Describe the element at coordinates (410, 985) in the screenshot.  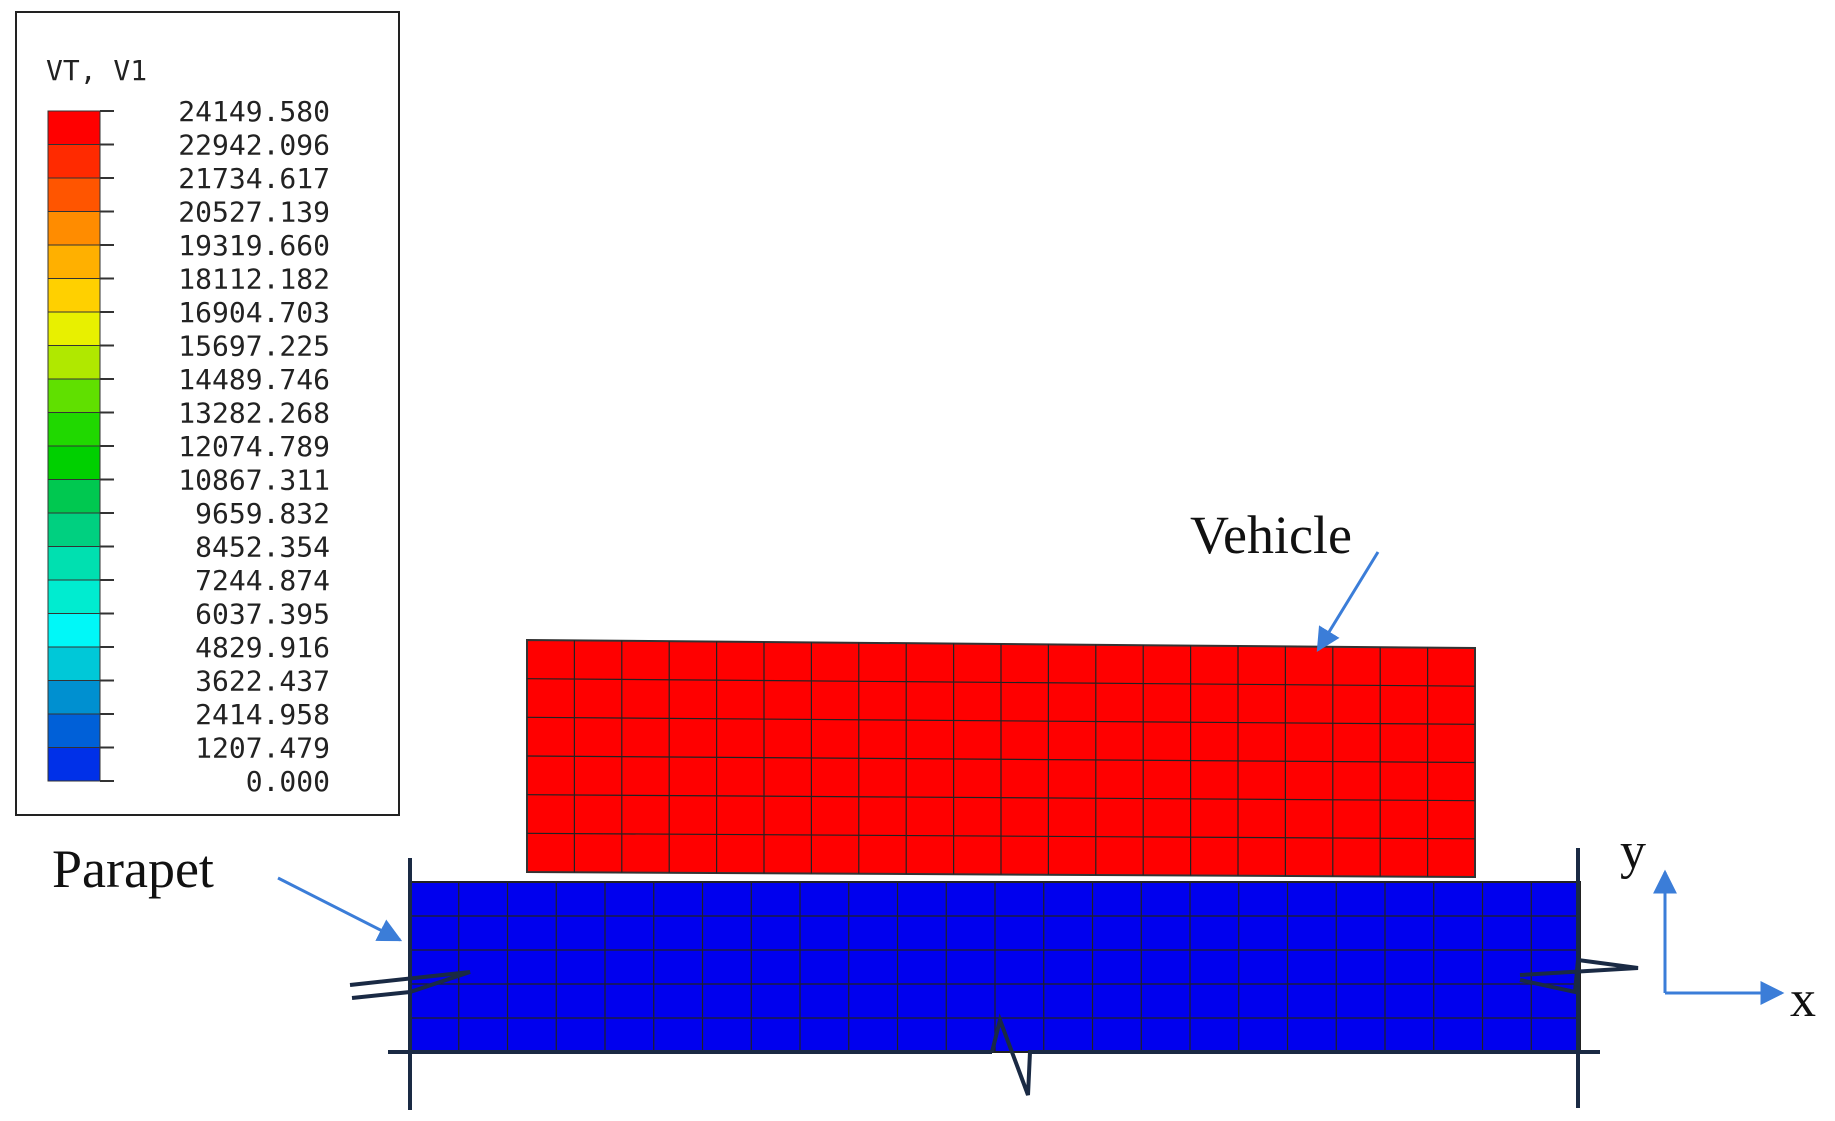
I see `left-break-symbol` at that location.